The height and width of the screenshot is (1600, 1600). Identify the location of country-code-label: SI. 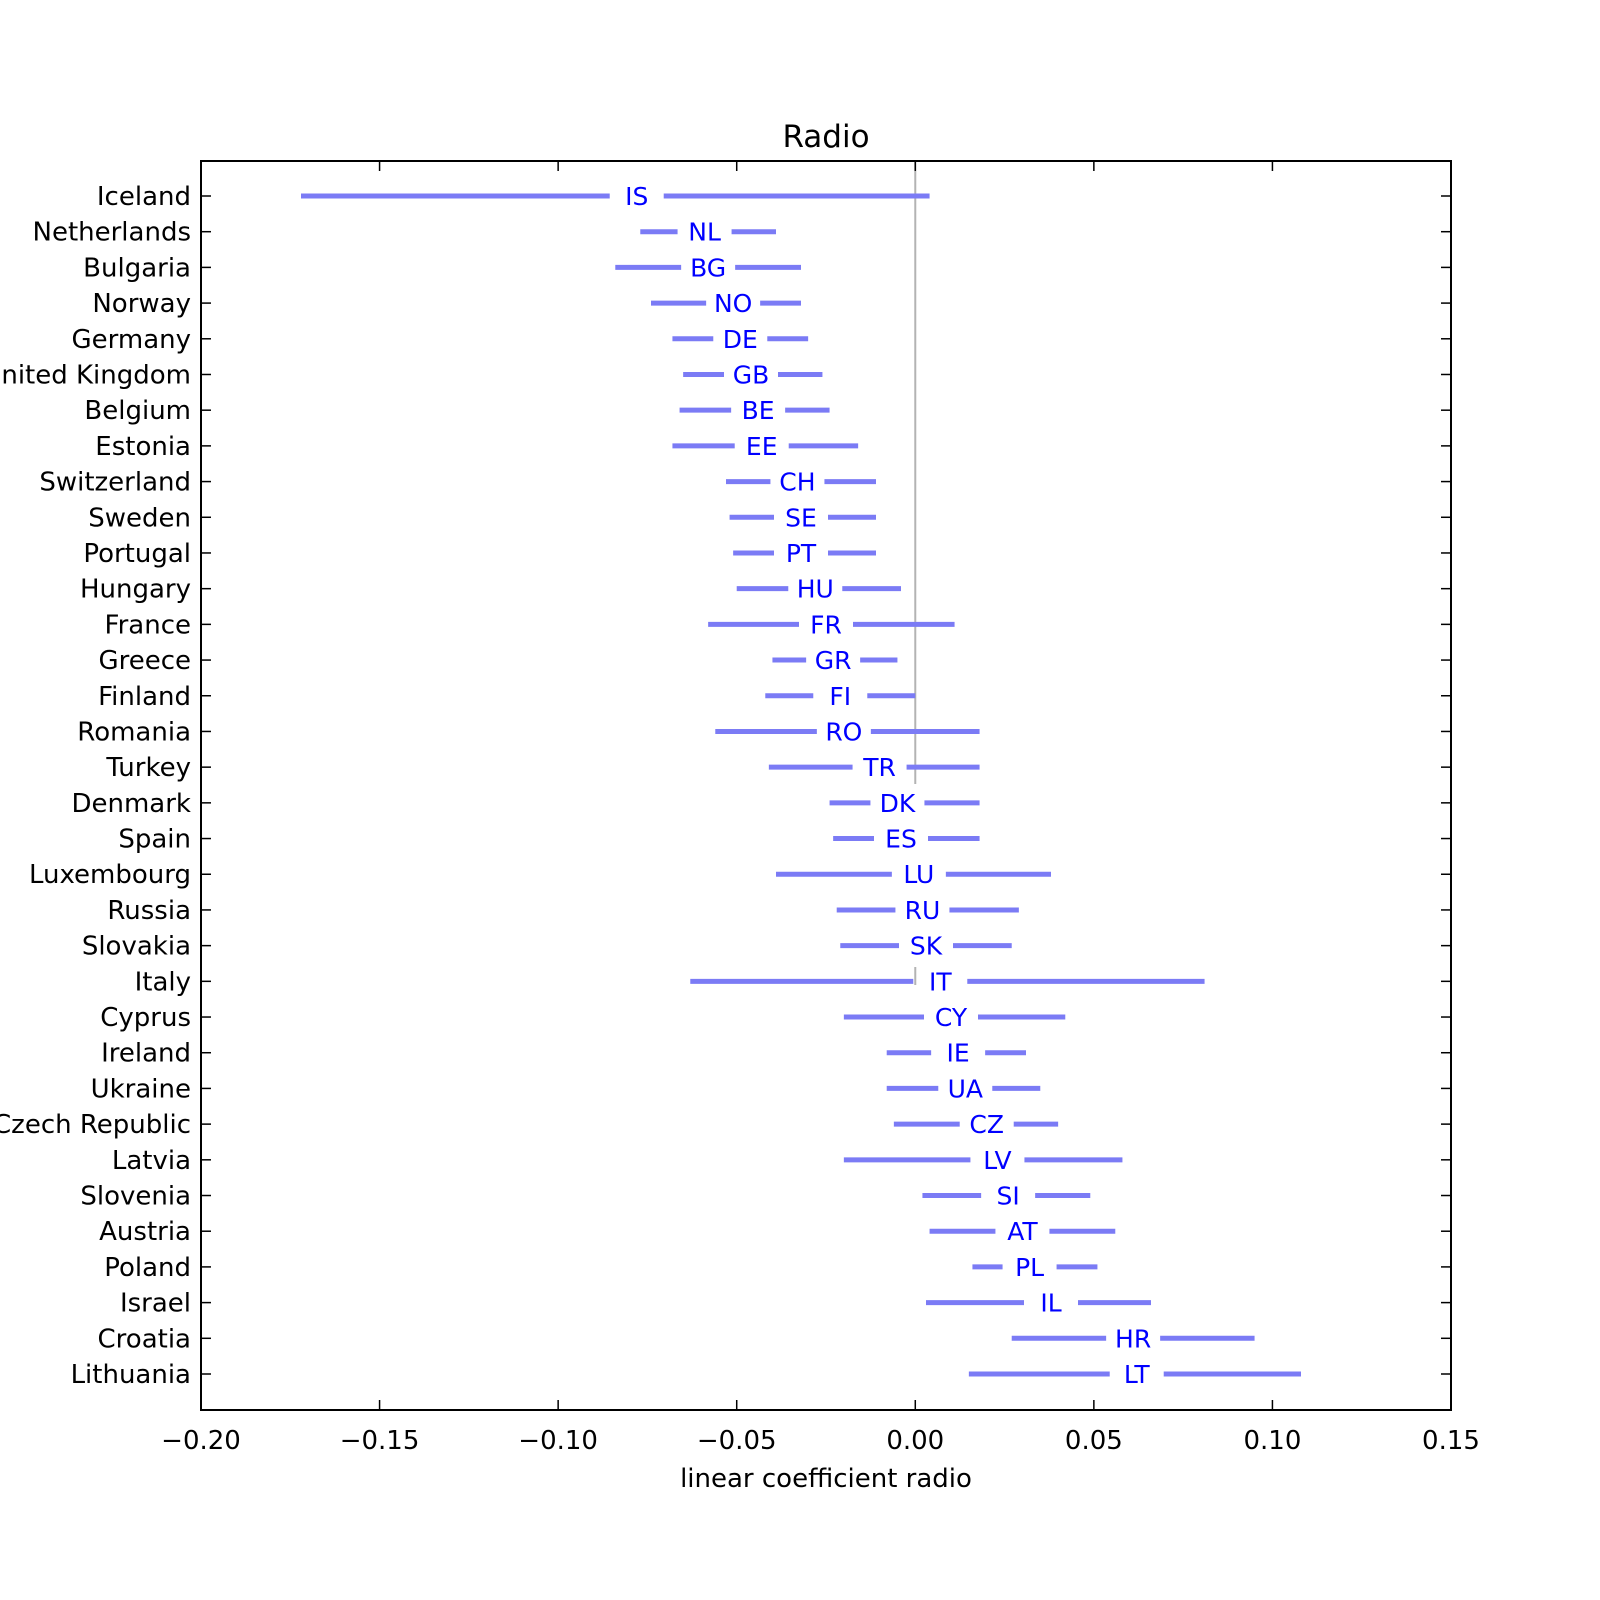
(1008, 1196).